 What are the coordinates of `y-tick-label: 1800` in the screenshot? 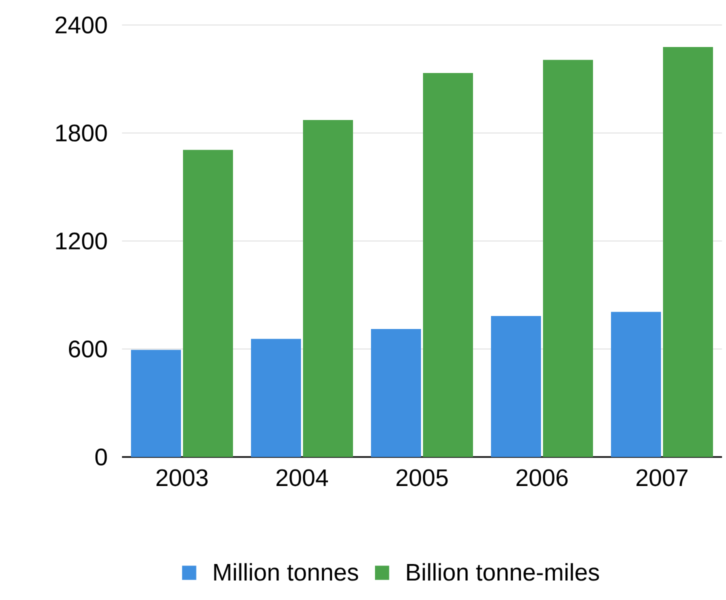 It's located at (81, 133).